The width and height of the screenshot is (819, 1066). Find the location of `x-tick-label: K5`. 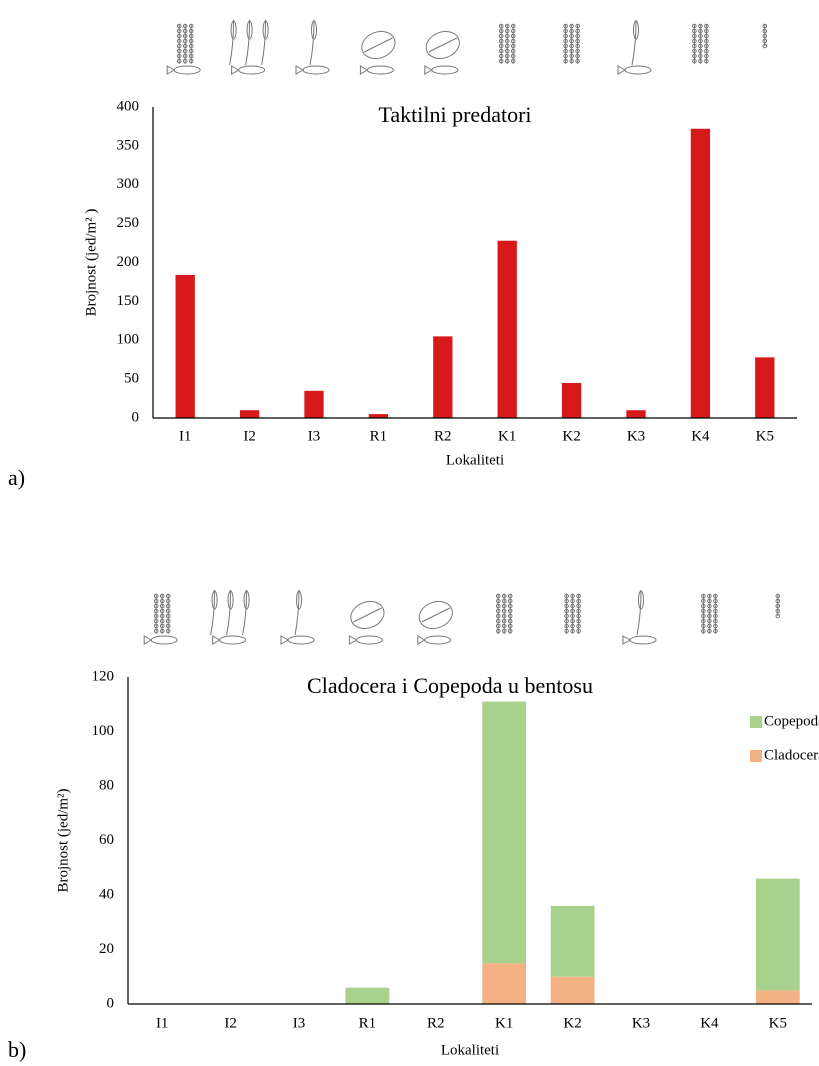

x-tick-label: K5 is located at coordinates (765, 436).